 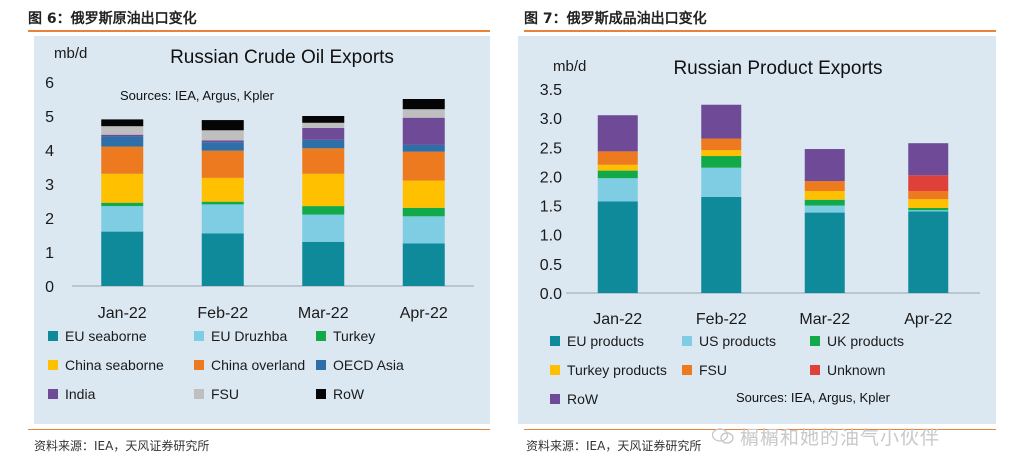 I want to click on y-tick-label: 1, so click(x=49, y=253).